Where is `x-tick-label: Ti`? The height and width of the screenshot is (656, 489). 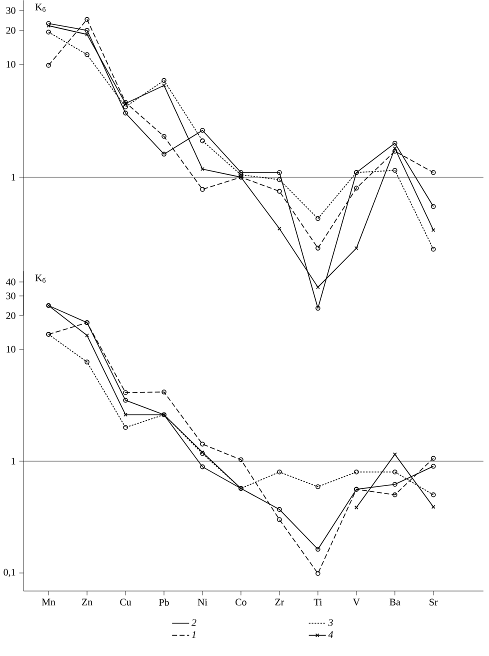 x-tick-label: Ti is located at coordinates (318, 602).